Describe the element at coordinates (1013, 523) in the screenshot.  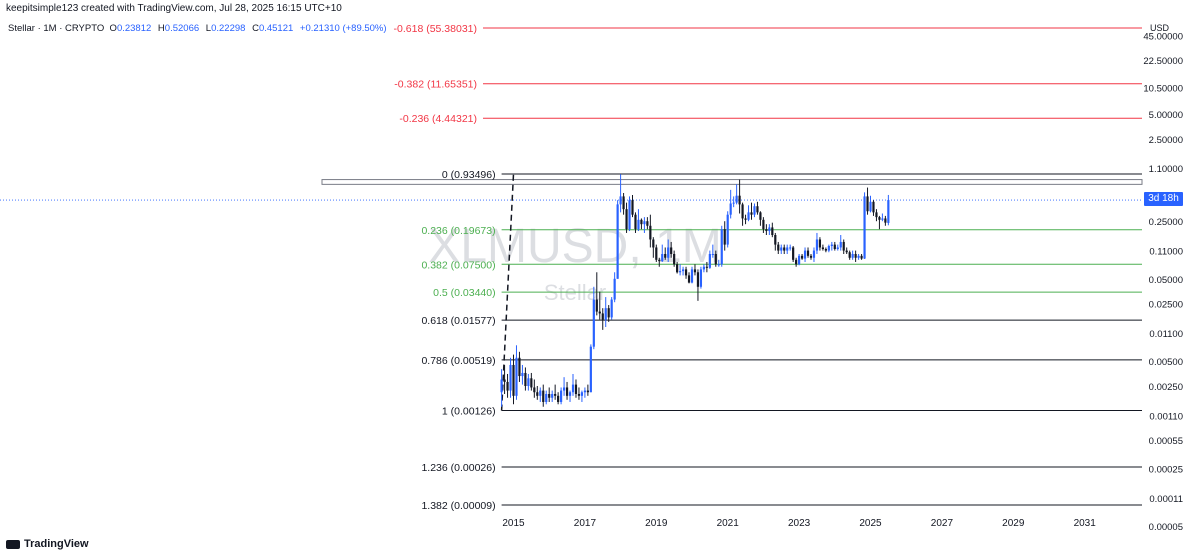
I see `time-tick-label: 2029` at that location.